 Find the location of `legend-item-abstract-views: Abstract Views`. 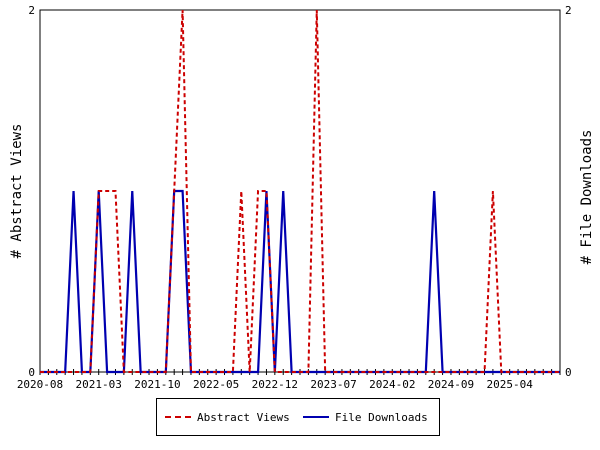

legend-item-abstract-views: Abstract Views is located at coordinates (227, 417).